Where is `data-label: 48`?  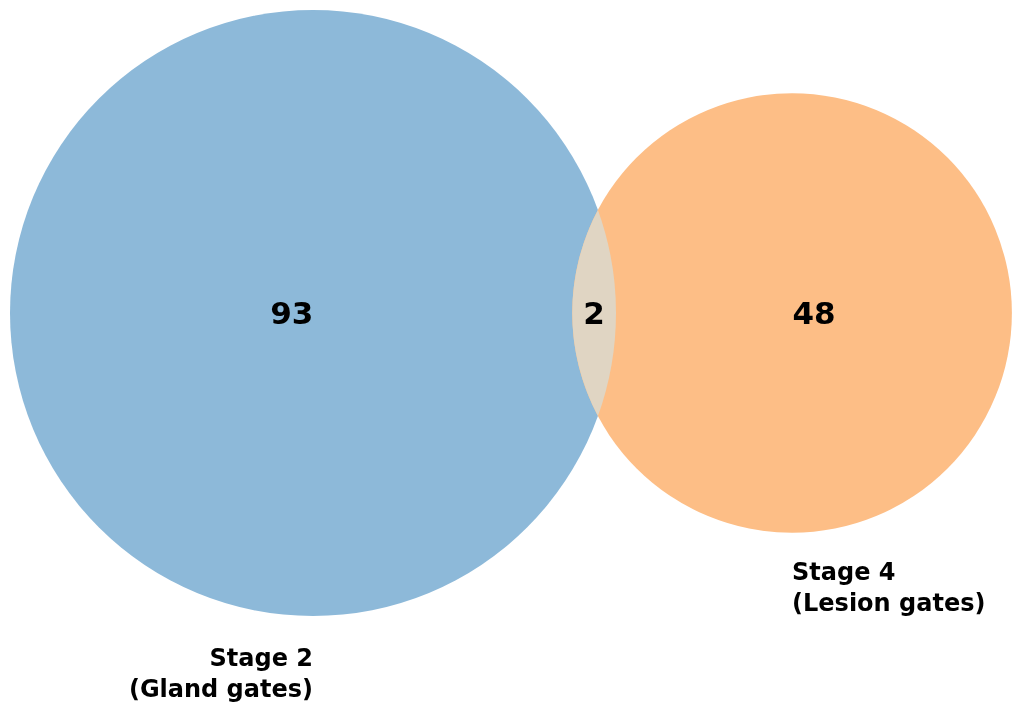 data-label: 48 is located at coordinates (814, 313).